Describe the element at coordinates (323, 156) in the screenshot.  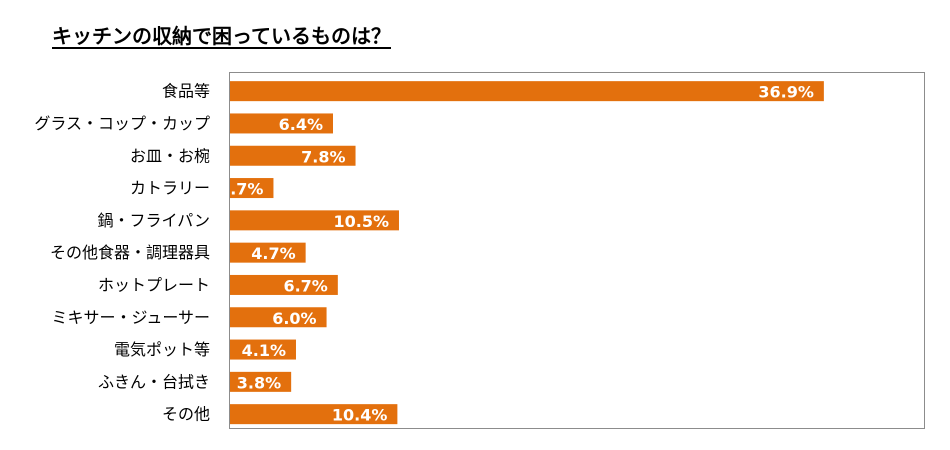
I see `value-label: 7.8%` at that location.